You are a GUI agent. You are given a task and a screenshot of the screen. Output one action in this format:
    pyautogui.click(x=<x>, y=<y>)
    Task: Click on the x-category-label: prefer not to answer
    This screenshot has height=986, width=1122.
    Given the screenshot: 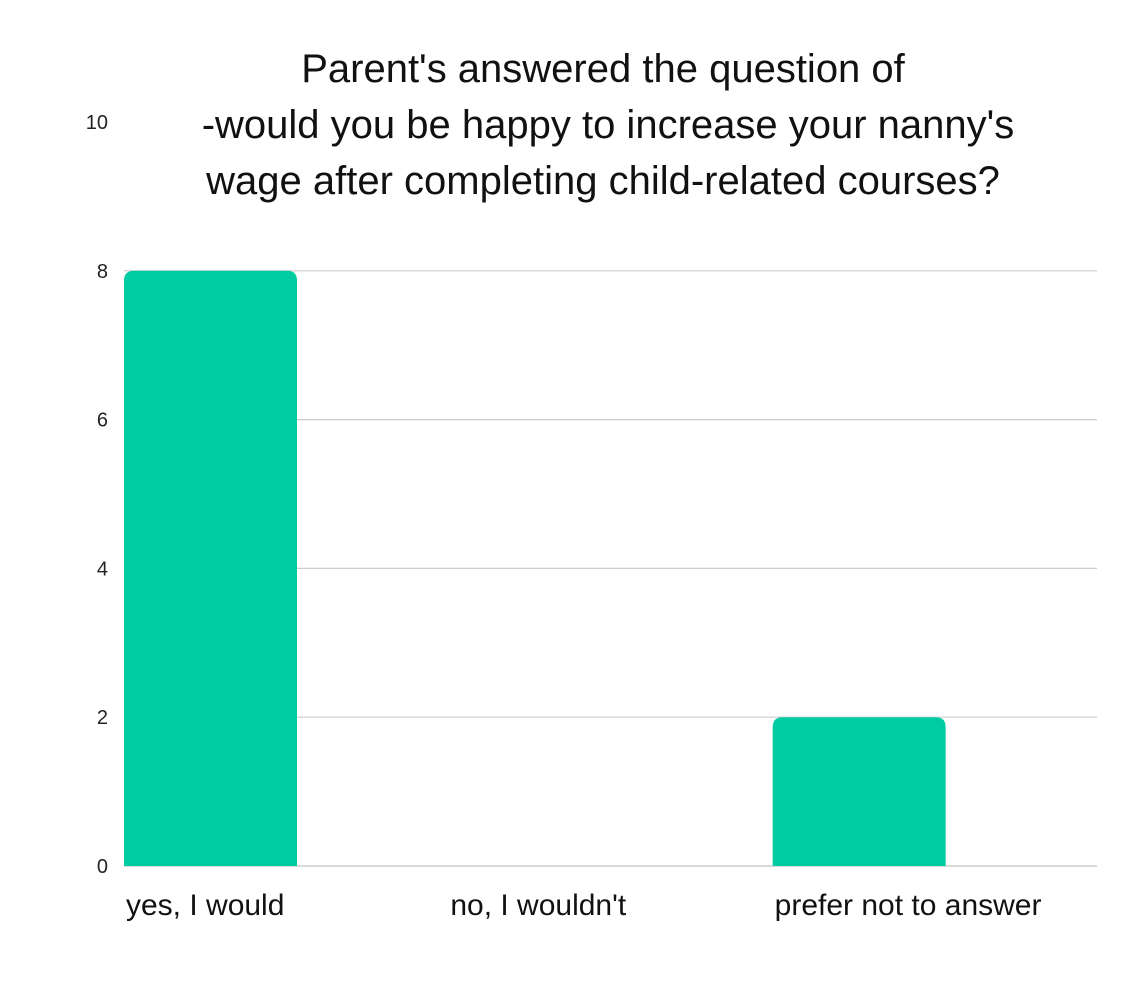 What is the action you would take?
    pyautogui.click(x=908, y=905)
    